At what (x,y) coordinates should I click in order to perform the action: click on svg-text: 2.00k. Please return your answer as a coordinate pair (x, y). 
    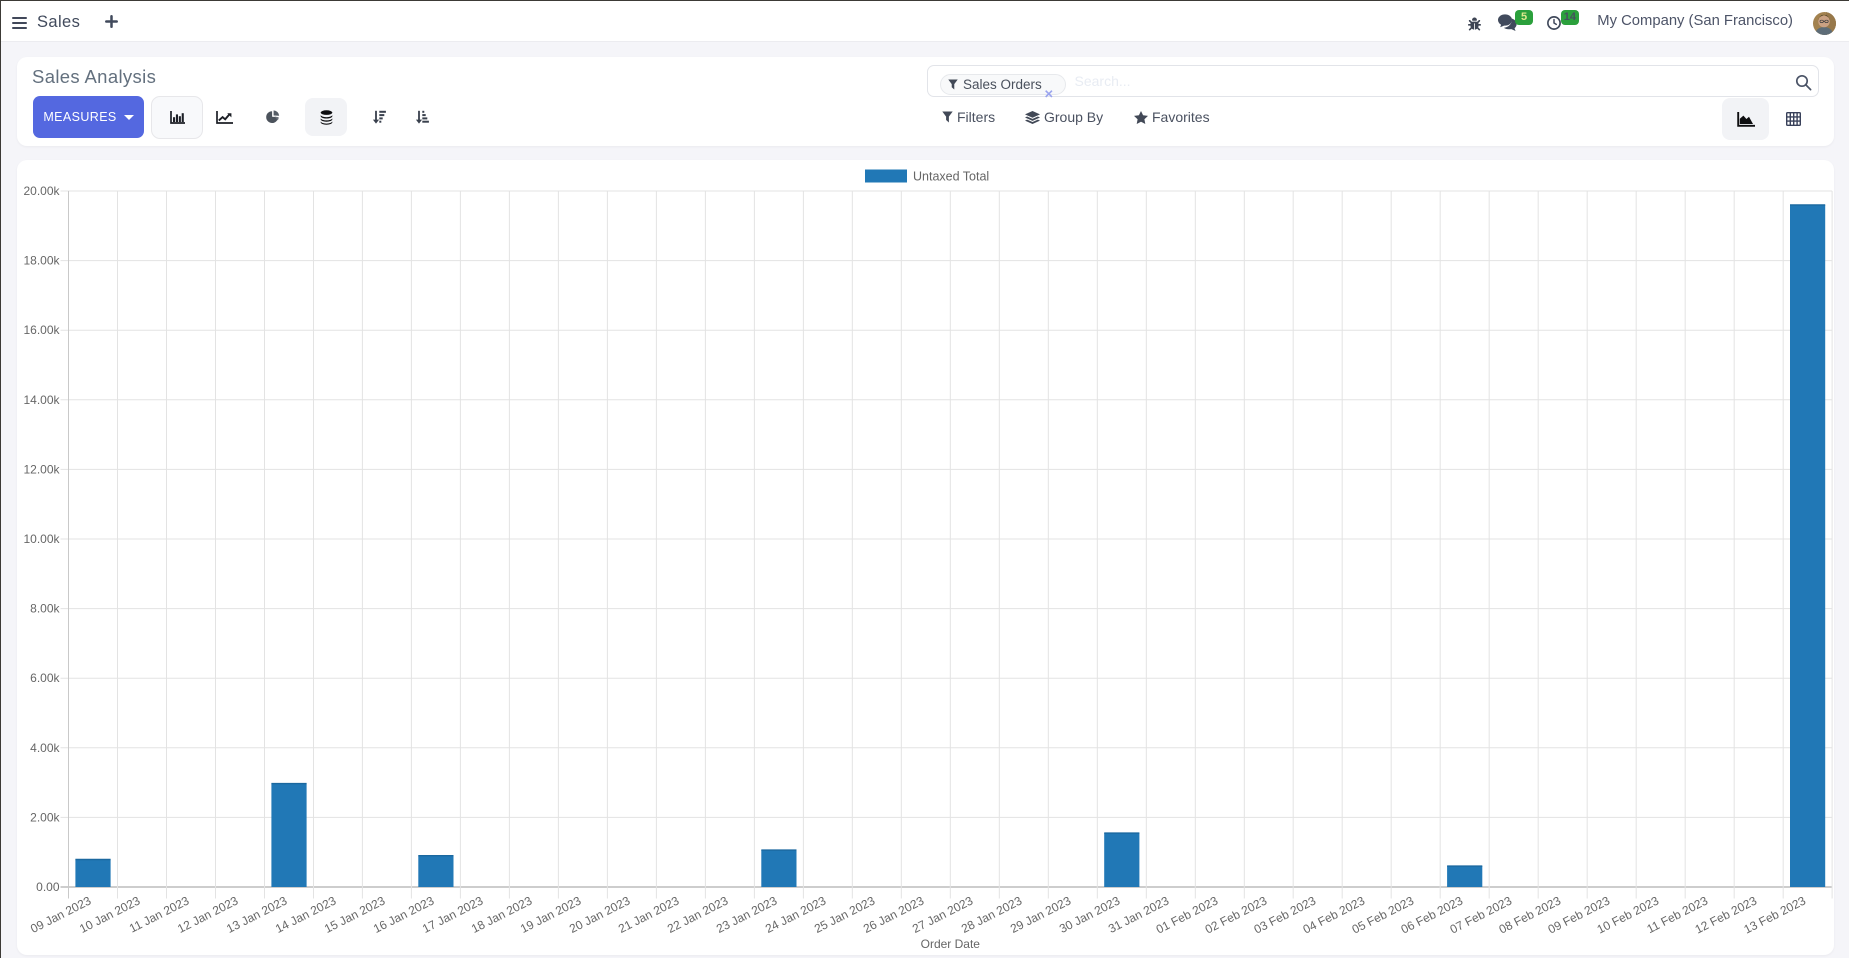
    Looking at the image, I should click on (45, 817).